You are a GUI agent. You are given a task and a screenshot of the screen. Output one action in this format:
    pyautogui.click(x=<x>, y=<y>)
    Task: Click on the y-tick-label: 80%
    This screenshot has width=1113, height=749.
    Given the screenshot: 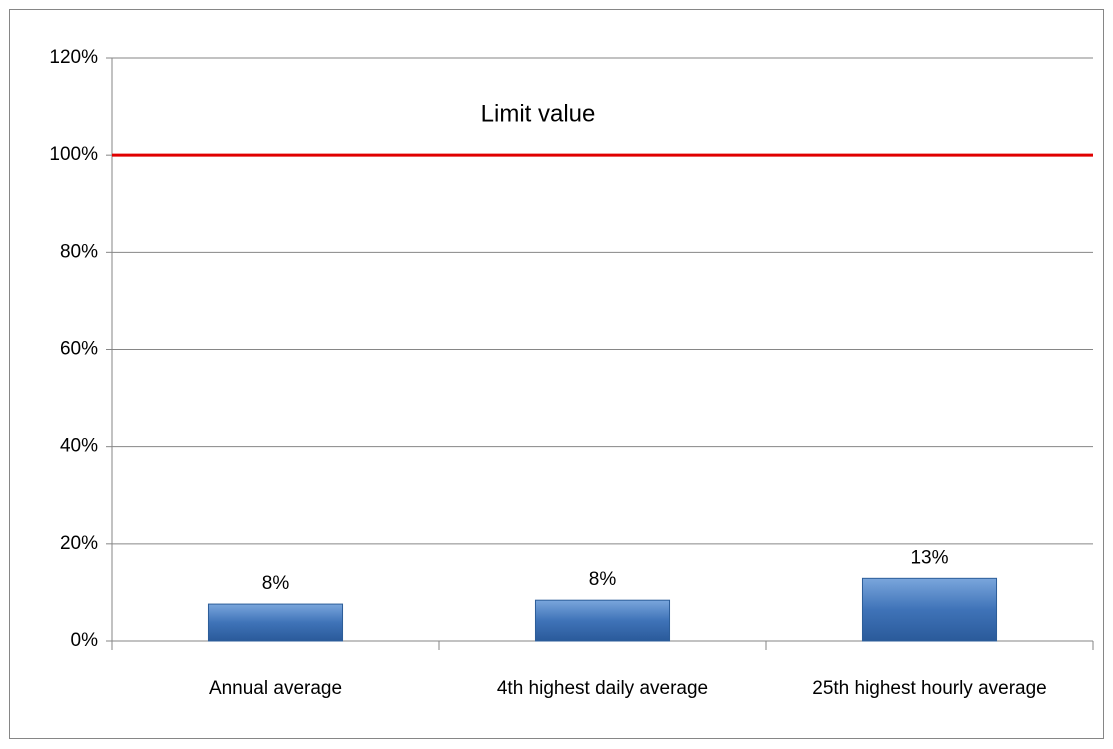 What is the action you would take?
    pyautogui.click(x=79, y=251)
    